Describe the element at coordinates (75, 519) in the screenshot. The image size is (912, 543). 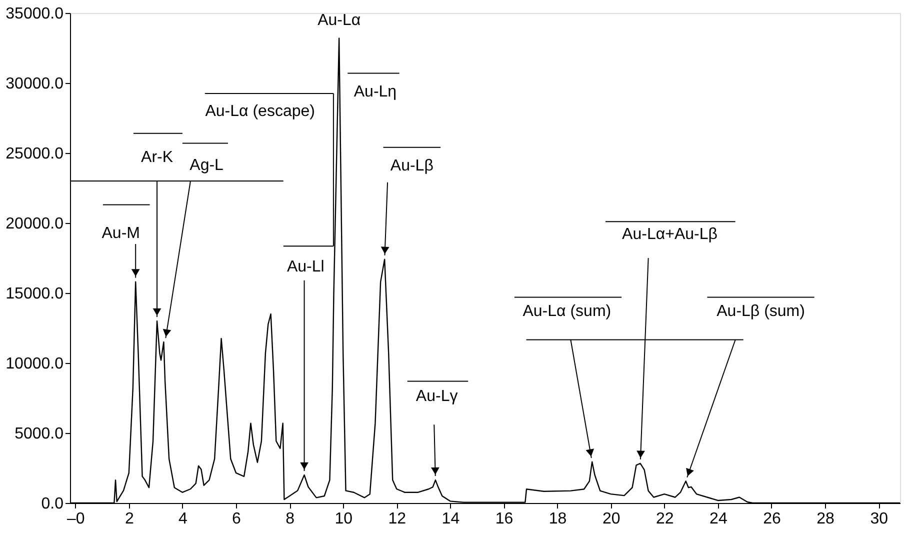
I see `x-tick-label: –0` at that location.